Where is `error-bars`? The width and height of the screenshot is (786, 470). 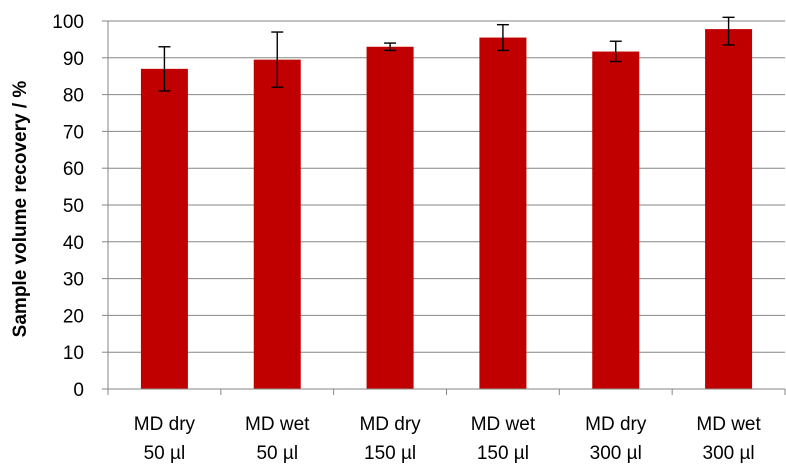 error-bars is located at coordinates (446, 54).